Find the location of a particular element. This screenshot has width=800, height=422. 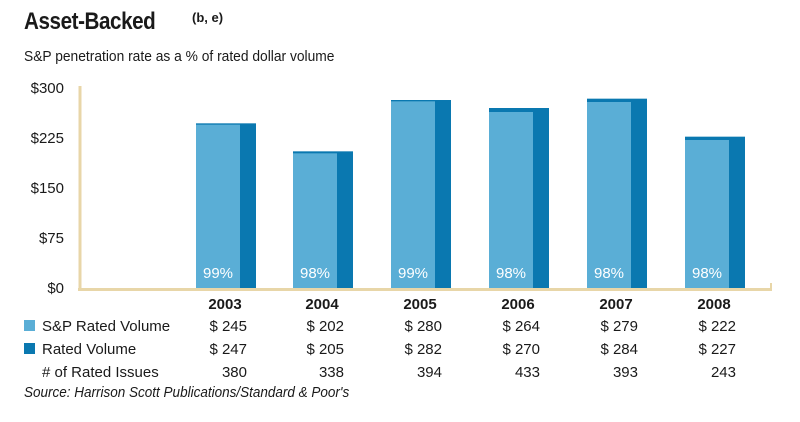

sp-rated-volume-value: $ 245 is located at coordinates (228, 326).